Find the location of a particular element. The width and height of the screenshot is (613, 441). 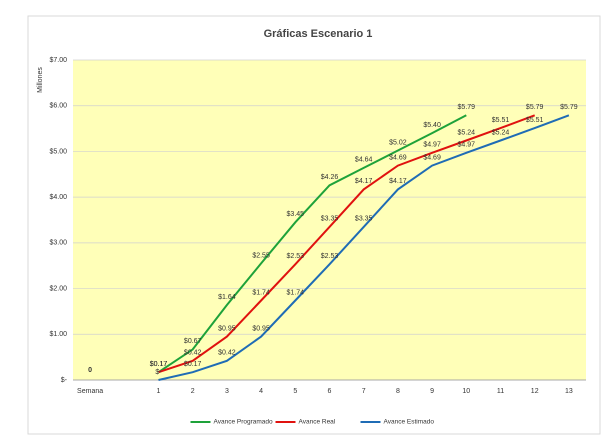

annotation: 0 is located at coordinates (90, 370).